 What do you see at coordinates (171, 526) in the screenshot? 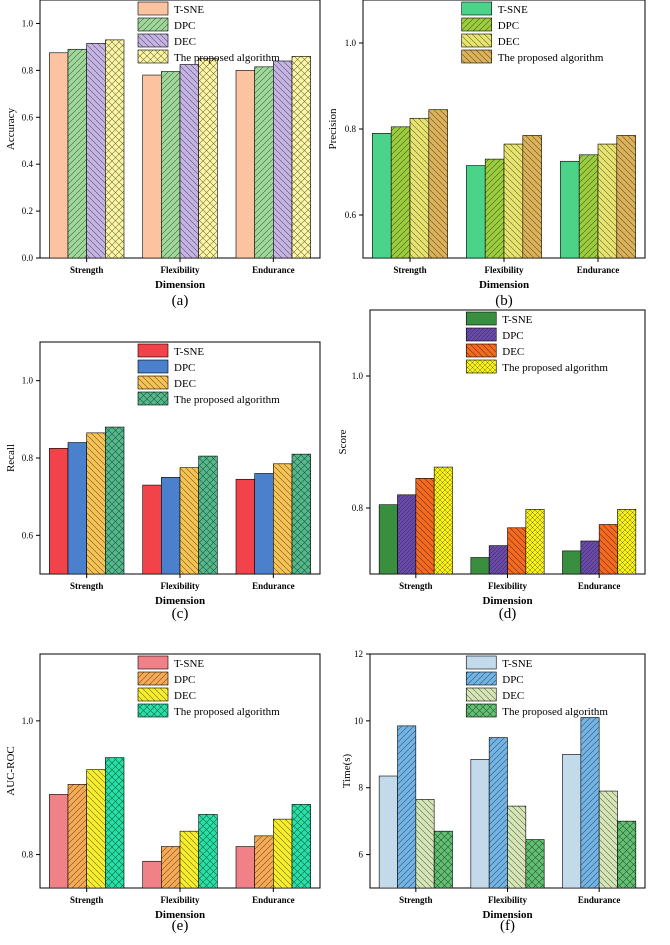
I see `bar-dpc-flexibility` at bounding box center [171, 526].